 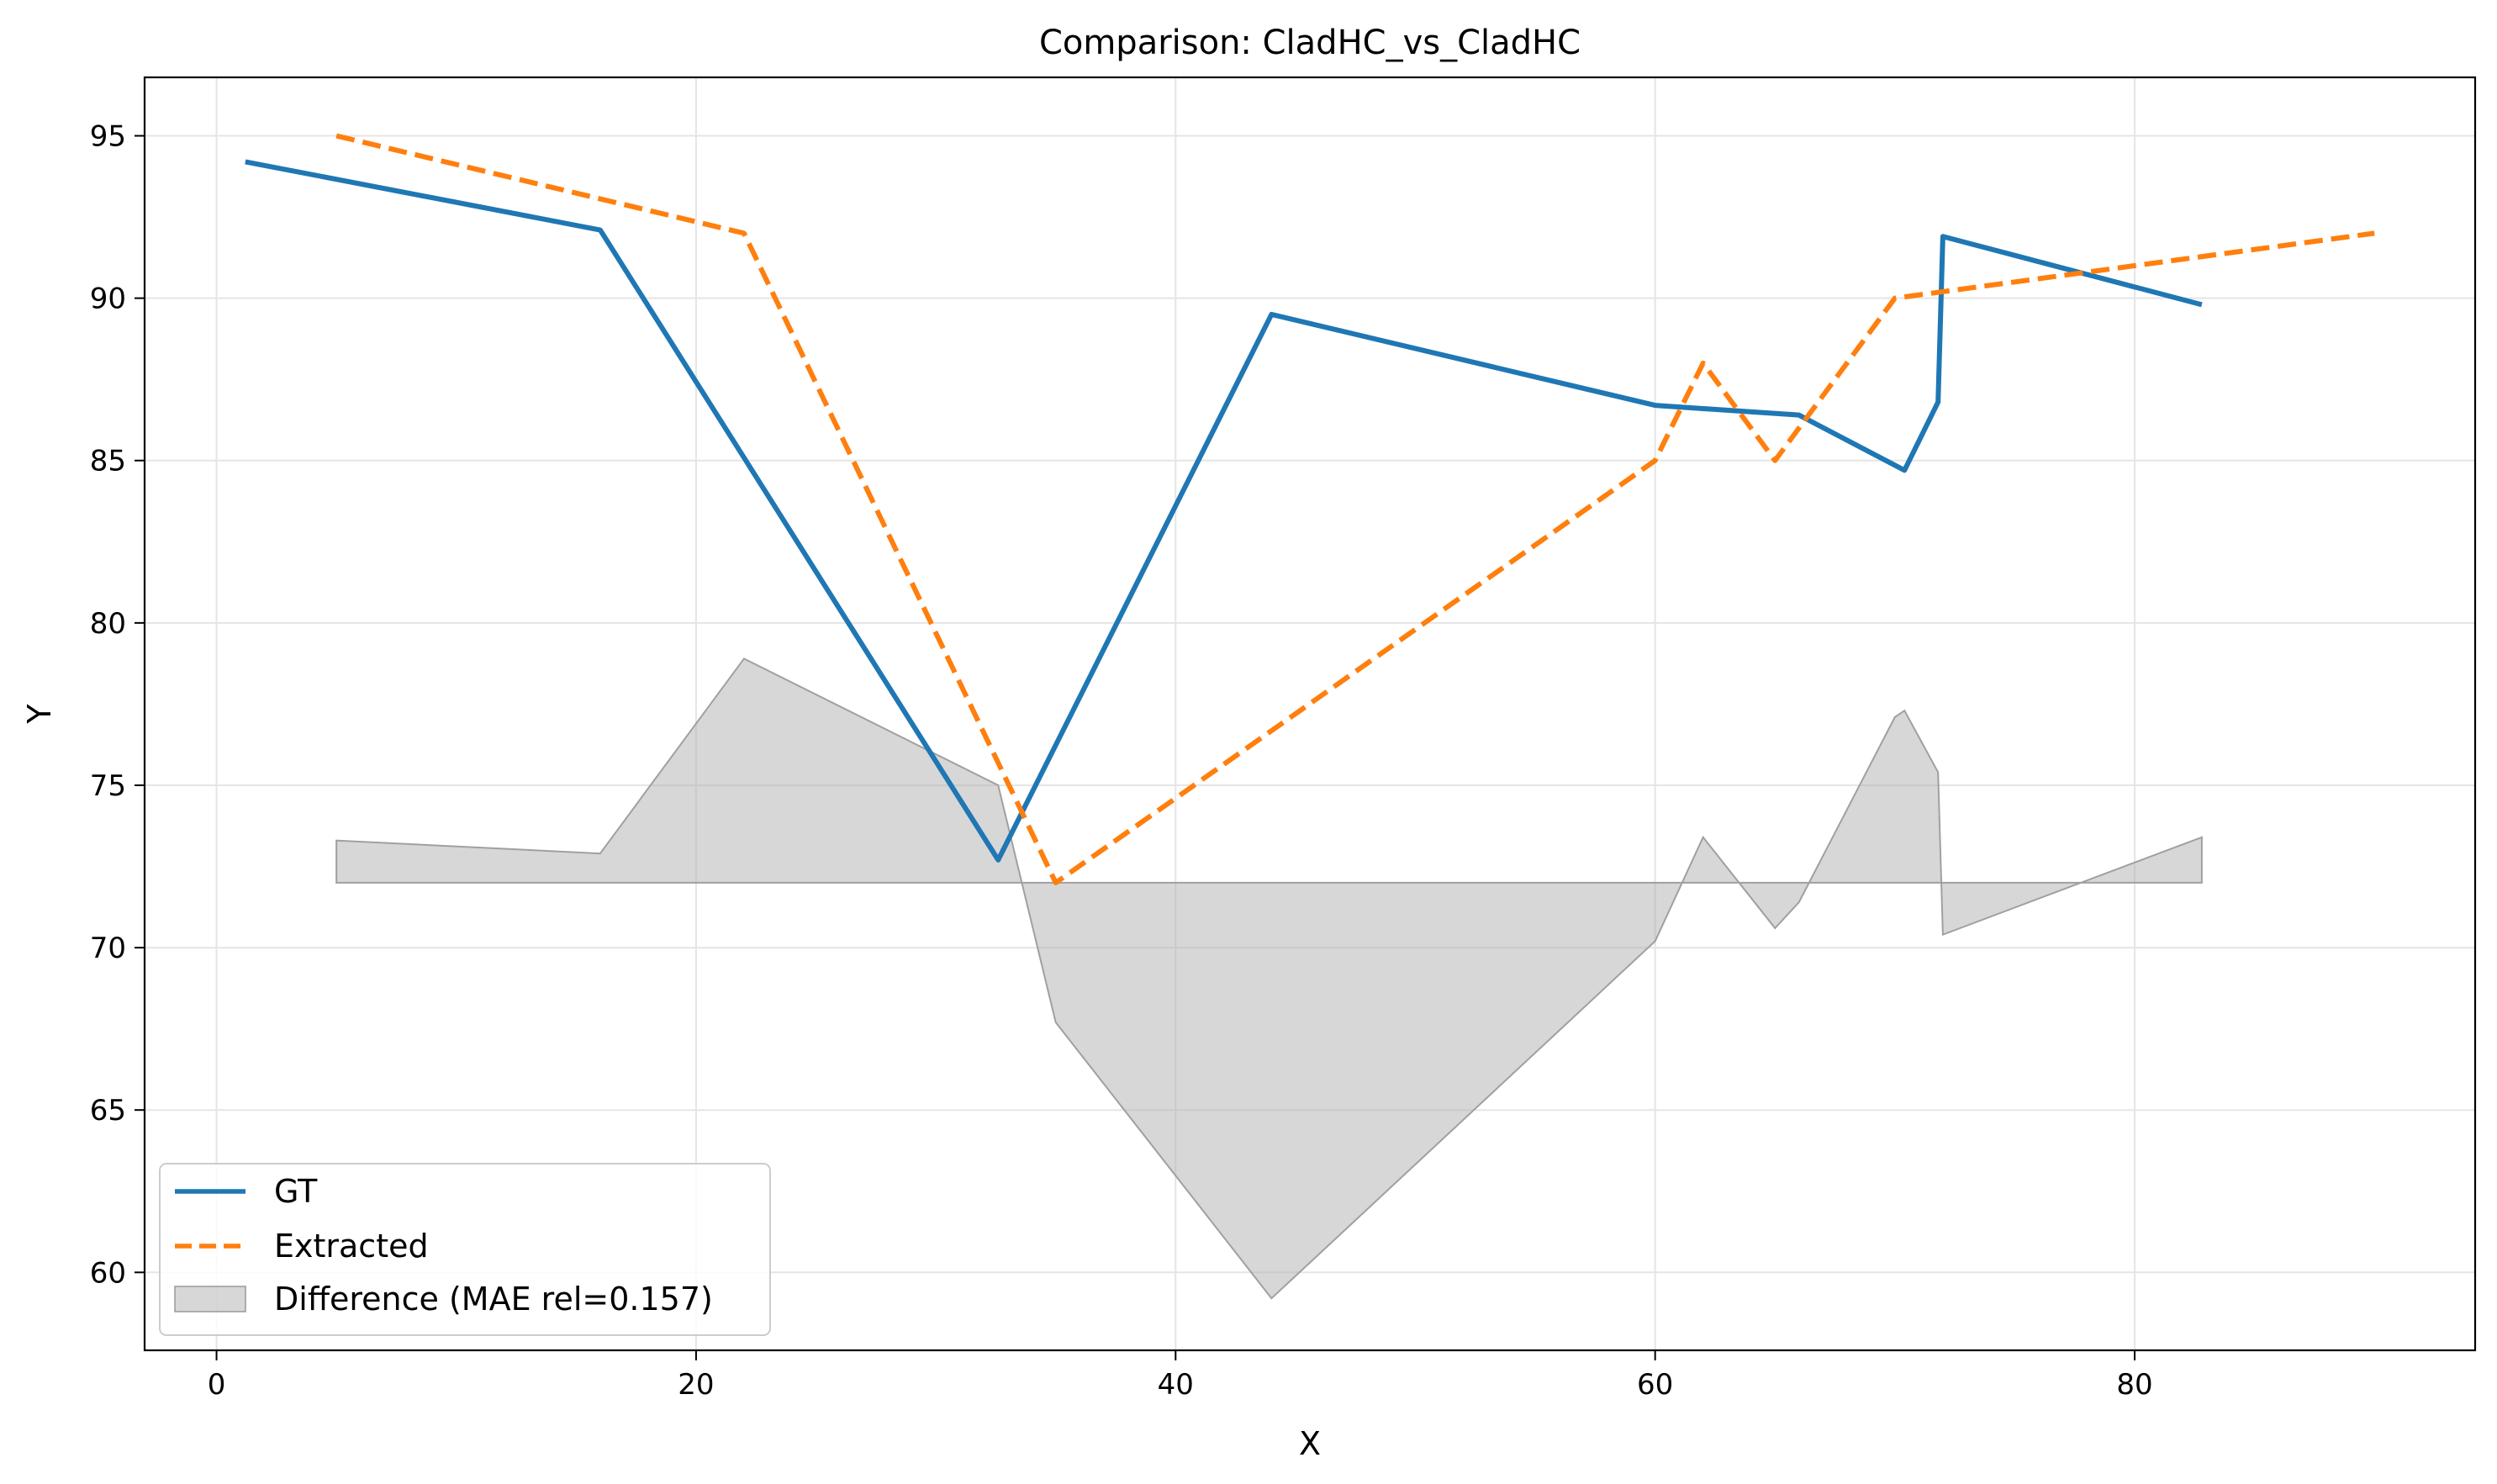 I want to click on y-tick-label: 70, so click(x=108, y=949).